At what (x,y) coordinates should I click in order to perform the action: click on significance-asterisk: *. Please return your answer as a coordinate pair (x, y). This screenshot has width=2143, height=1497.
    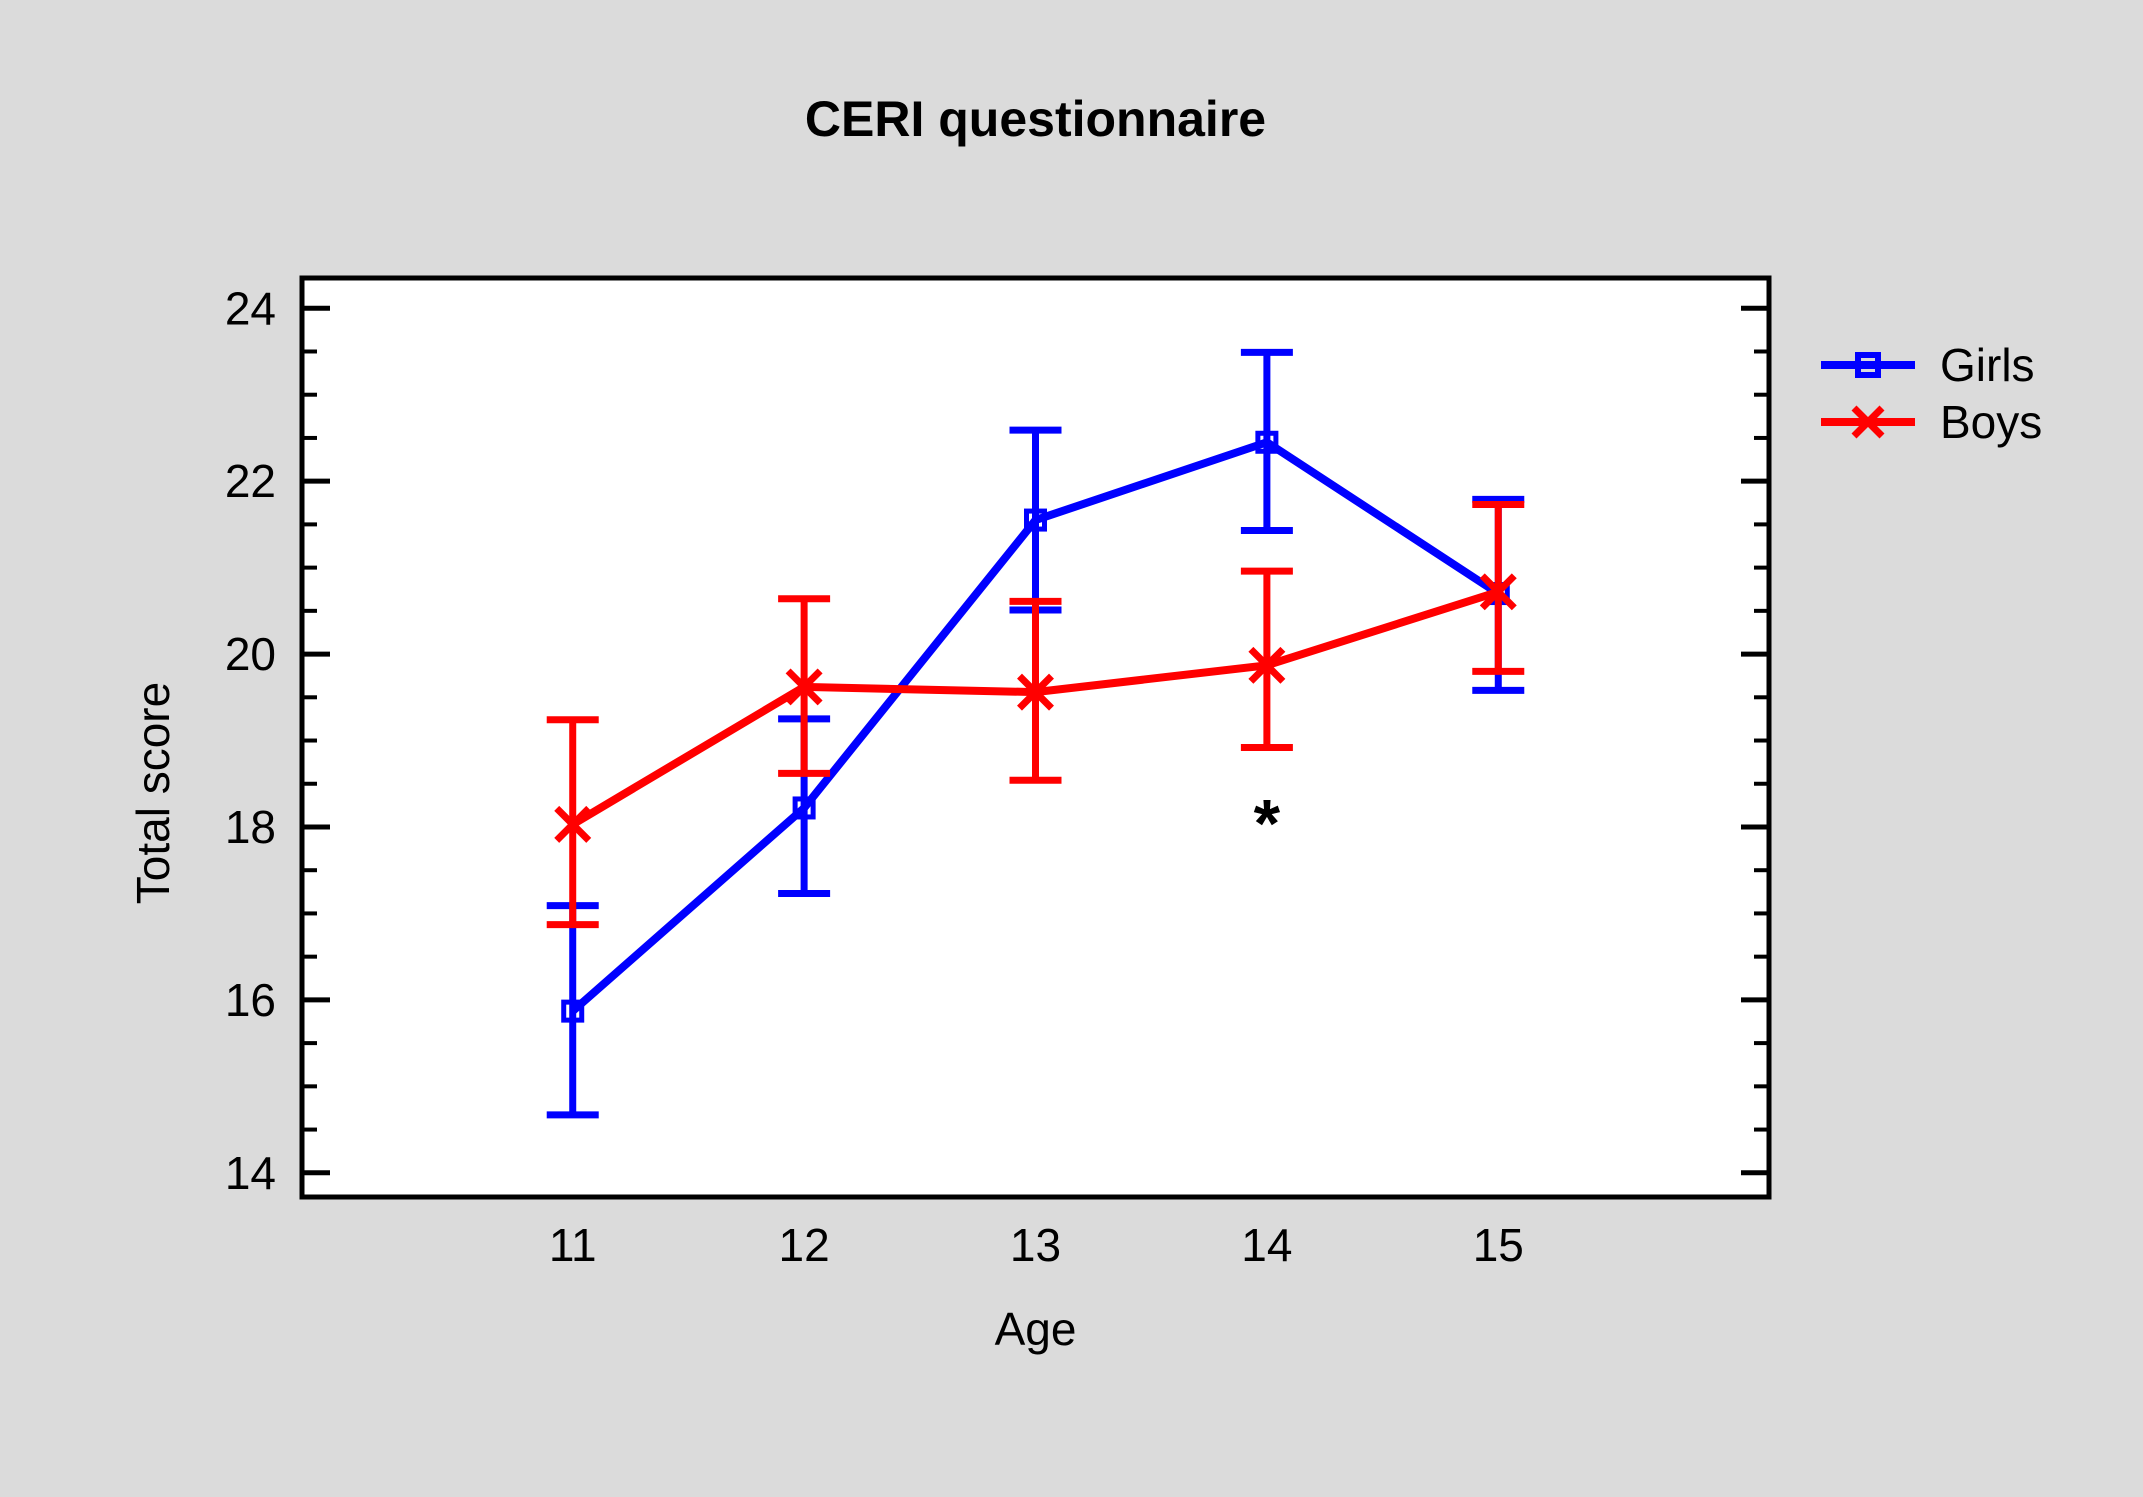
    Looking at the image, I should click on (1267, 823).